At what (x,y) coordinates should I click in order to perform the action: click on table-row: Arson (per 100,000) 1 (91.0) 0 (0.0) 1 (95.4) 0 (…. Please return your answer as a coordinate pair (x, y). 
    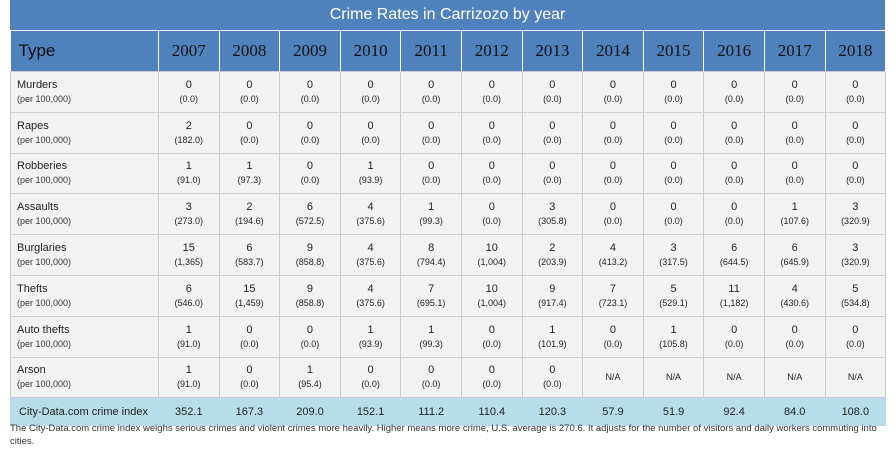
    Looking at the image, I should click on (448, 377).